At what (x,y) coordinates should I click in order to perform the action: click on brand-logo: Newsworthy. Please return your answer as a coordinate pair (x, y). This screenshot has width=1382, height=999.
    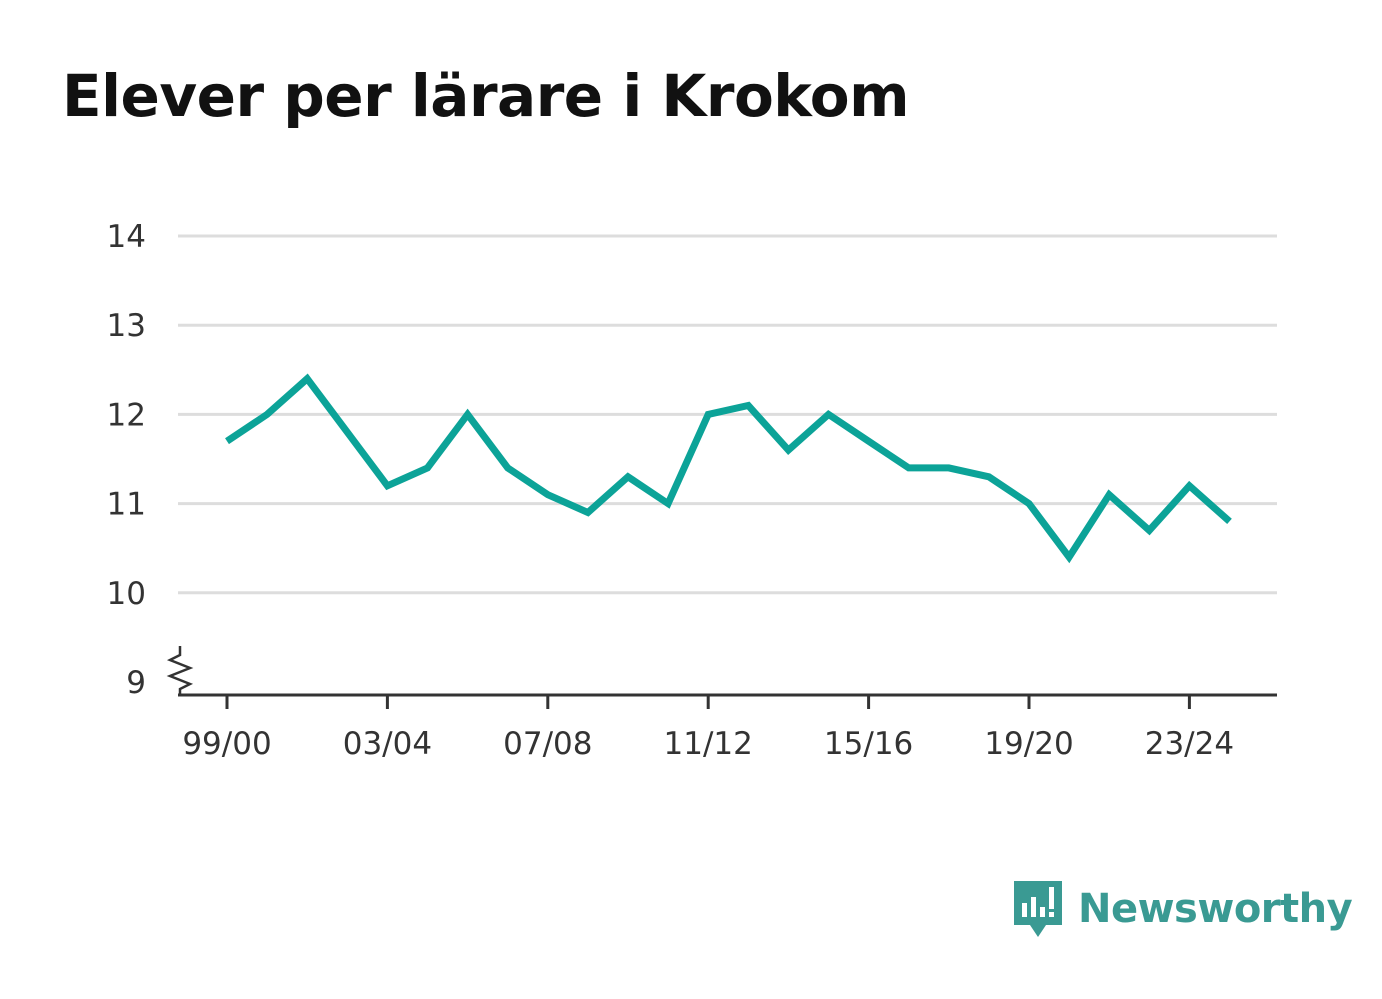
    Looking at the image, I should click on (1181, 909).